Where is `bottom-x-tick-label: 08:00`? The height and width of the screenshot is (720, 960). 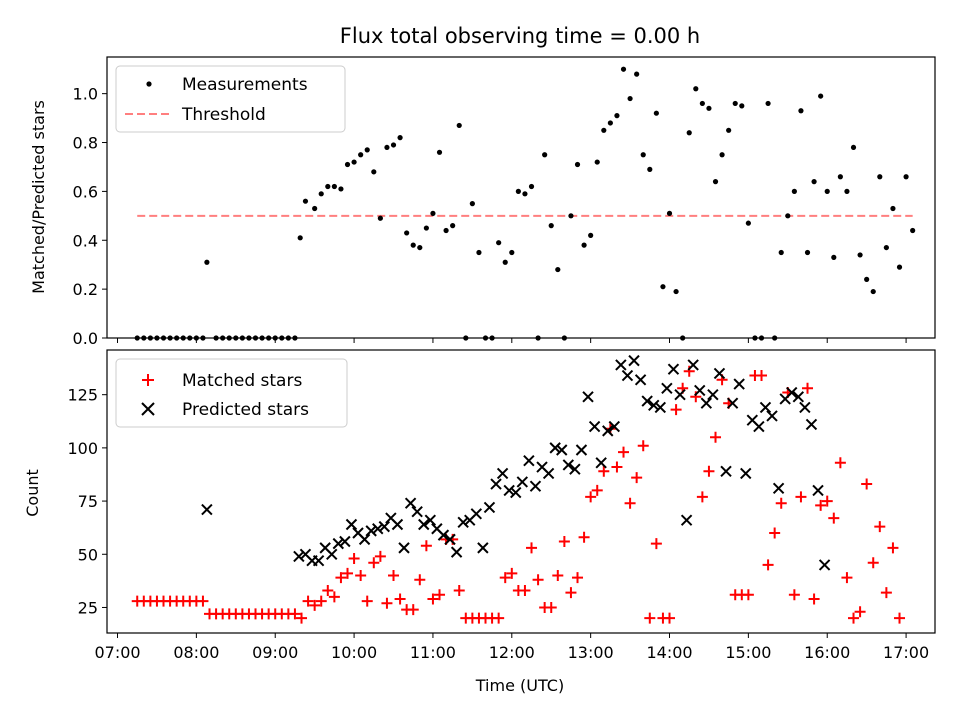 bottom-x-tick-label: 08:00 is located at coordinates (196, 652).